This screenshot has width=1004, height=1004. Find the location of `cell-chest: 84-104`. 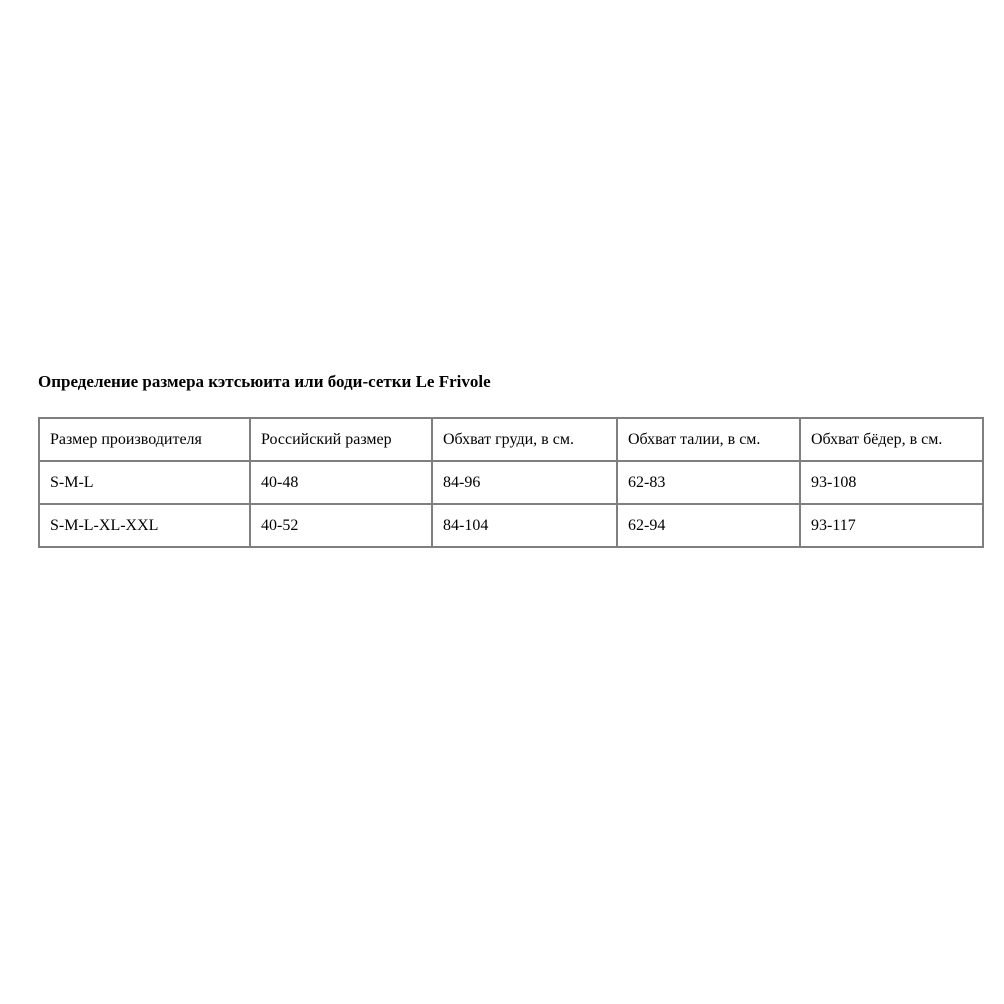

cell-chest: 84-104 is located at coordinates (524, 525).